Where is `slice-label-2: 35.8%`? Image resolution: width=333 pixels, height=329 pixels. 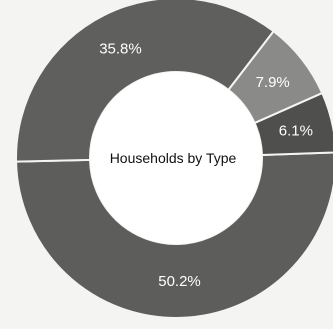 slice-label-2: 35.8% is located at coordinates (120, 48).